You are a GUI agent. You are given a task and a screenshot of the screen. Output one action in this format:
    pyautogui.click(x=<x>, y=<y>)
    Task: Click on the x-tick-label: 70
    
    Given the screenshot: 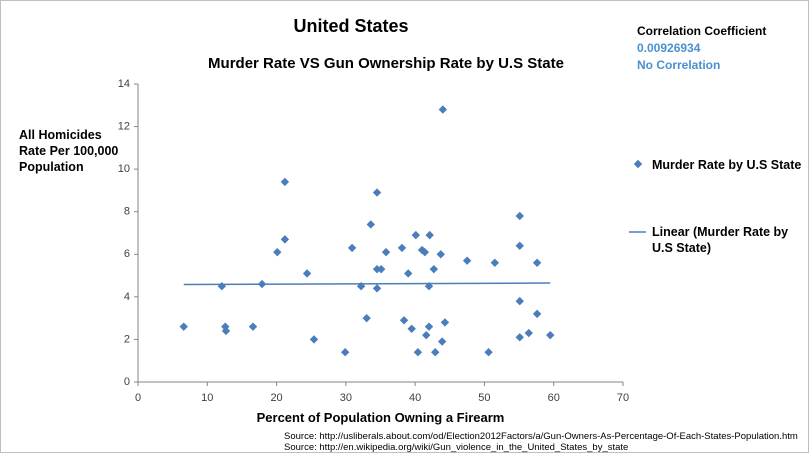 What is the action you would take?
    pyautogui.click(x=623, y=398)
    